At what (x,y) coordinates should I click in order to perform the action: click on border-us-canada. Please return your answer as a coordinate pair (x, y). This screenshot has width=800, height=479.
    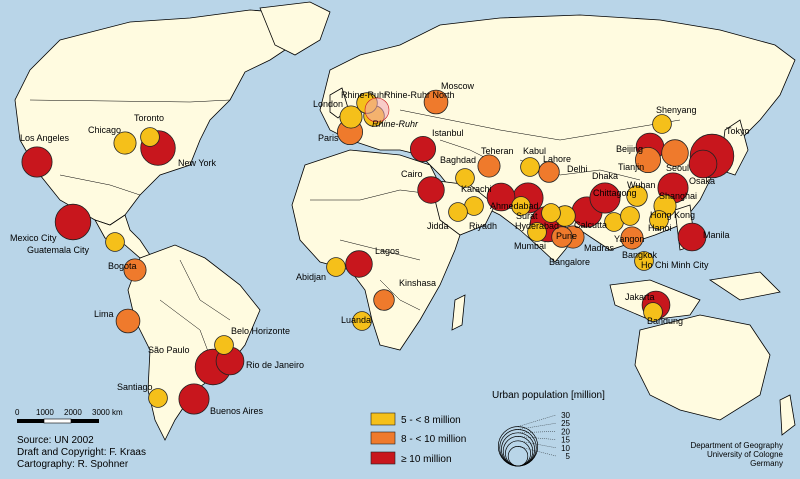
    Looking at the image, I should click on (130, 101).